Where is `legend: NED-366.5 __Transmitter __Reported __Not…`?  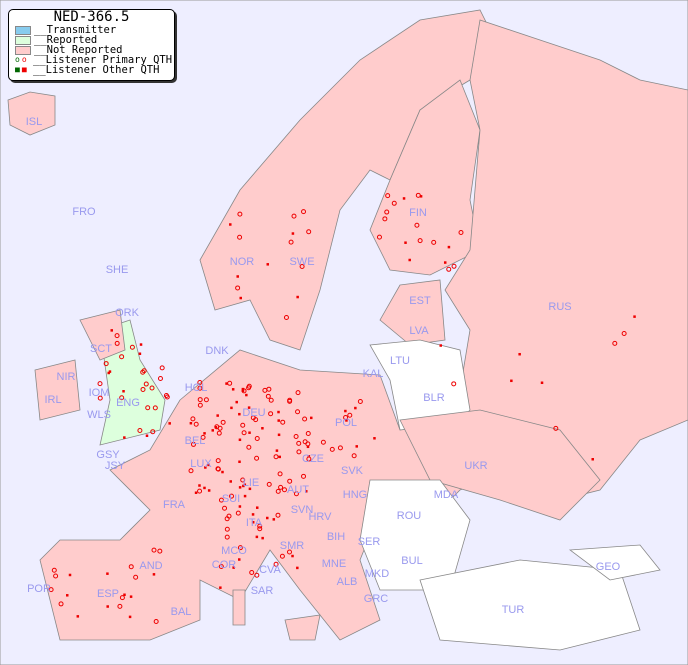
legend: NED-366.5 __Transmitter __Reported __Not… is located at coordinates (91, 45).